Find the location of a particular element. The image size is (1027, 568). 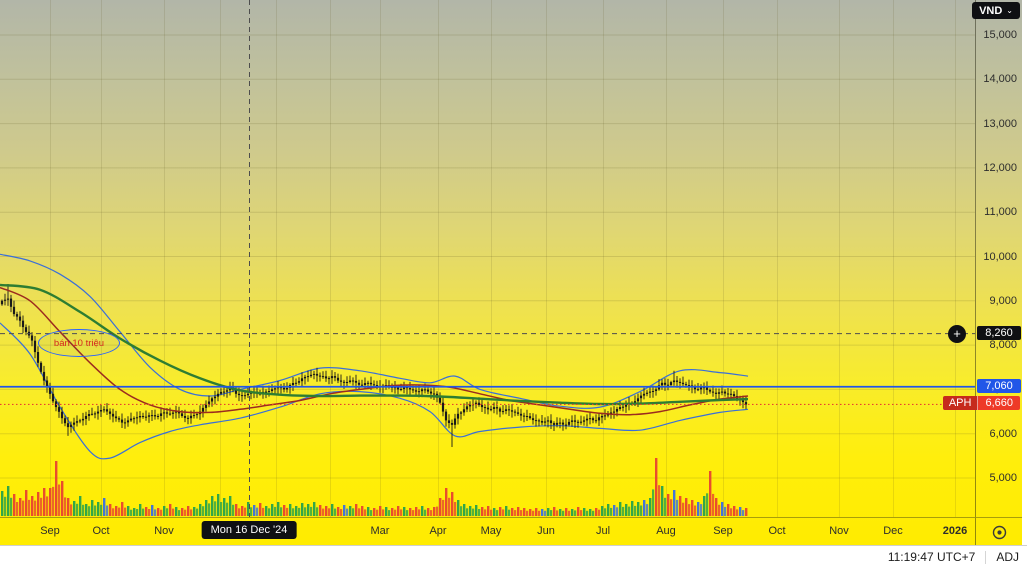

price-axis-label: 11,000 is located at coordinates (1000, 212).